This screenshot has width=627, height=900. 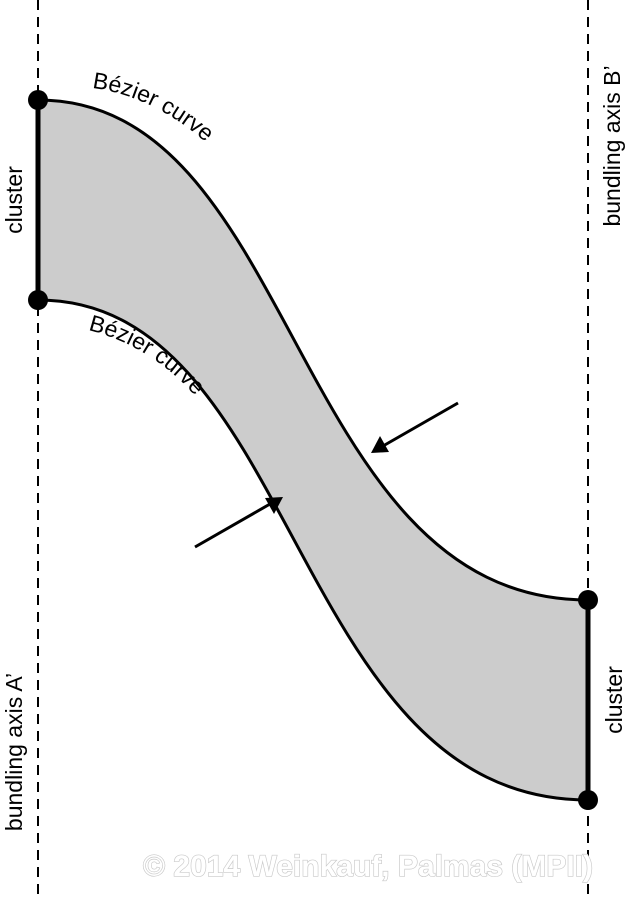 I want to click on axis-a-label: bundling axis A’, so click(x=14, y=752).